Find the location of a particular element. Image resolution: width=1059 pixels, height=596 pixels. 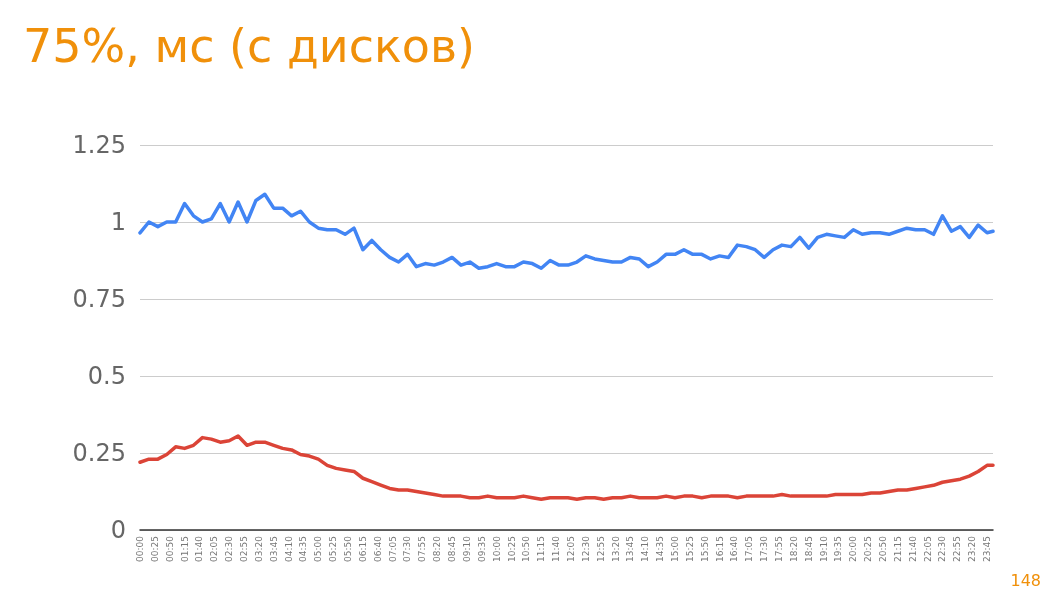

x-tick-label: 14:35 is located at coordinates (660, 549).